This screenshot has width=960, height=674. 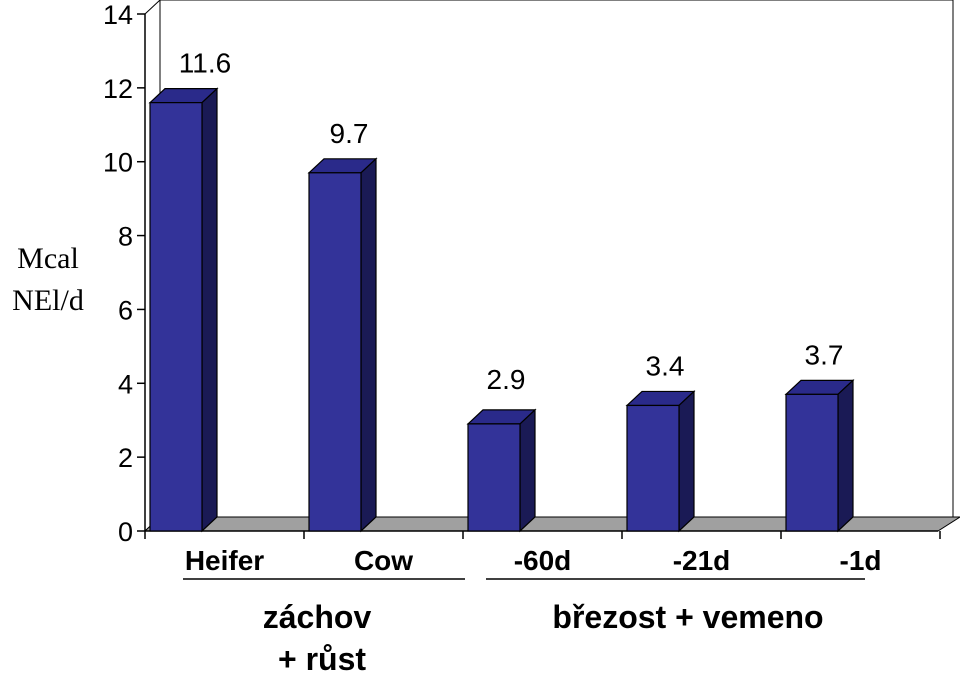 I want to click on data-label: 3.7, so click(x=824, y=354).